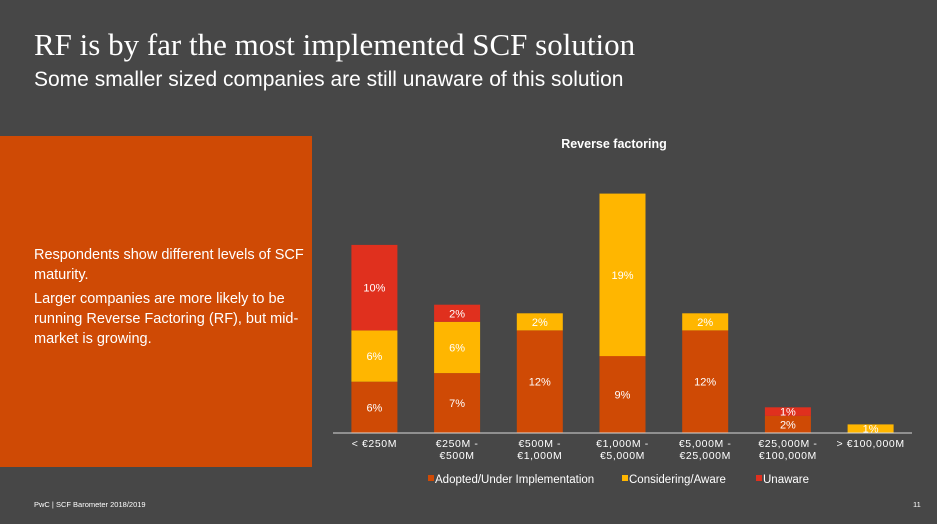 The height and width of the screenshot is (524, 937). Describe the element at coordinates (622, 444) in the screenshot. I see `x-tick-label: €1,000M -` at that location.